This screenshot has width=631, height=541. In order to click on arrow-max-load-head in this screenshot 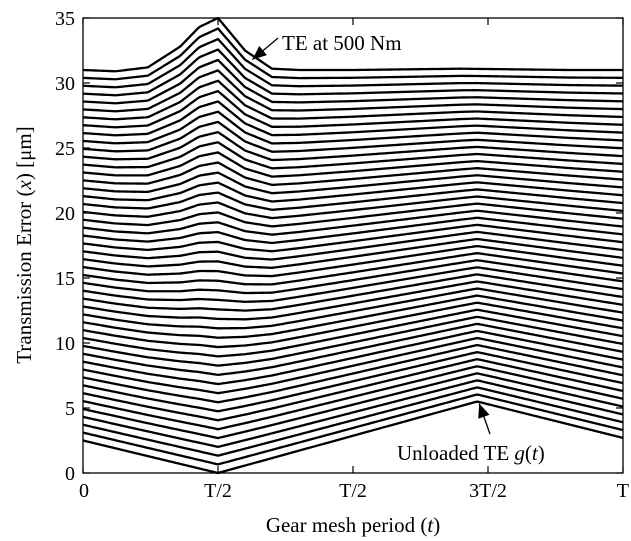, I will do `click(259, 52)`.